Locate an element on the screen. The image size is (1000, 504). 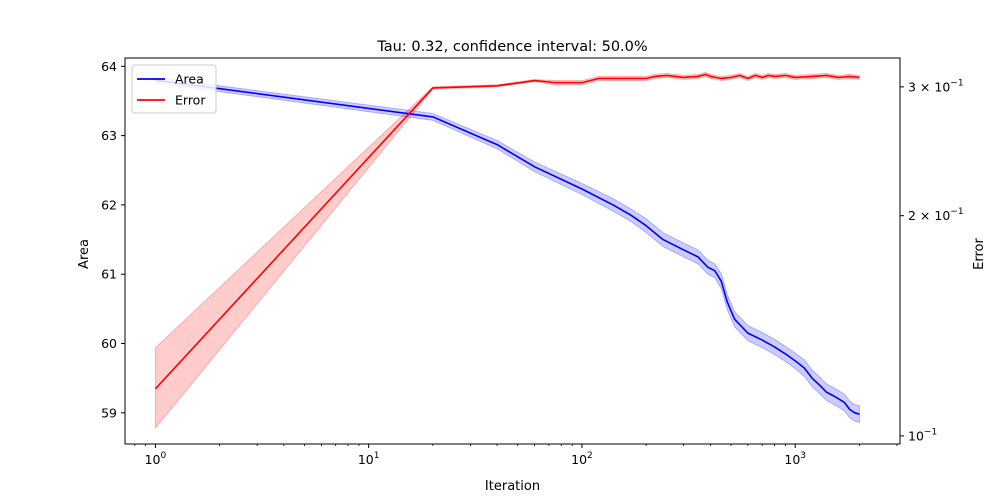
y-left-tick-label: 63 is located at coordinates (109, 135).